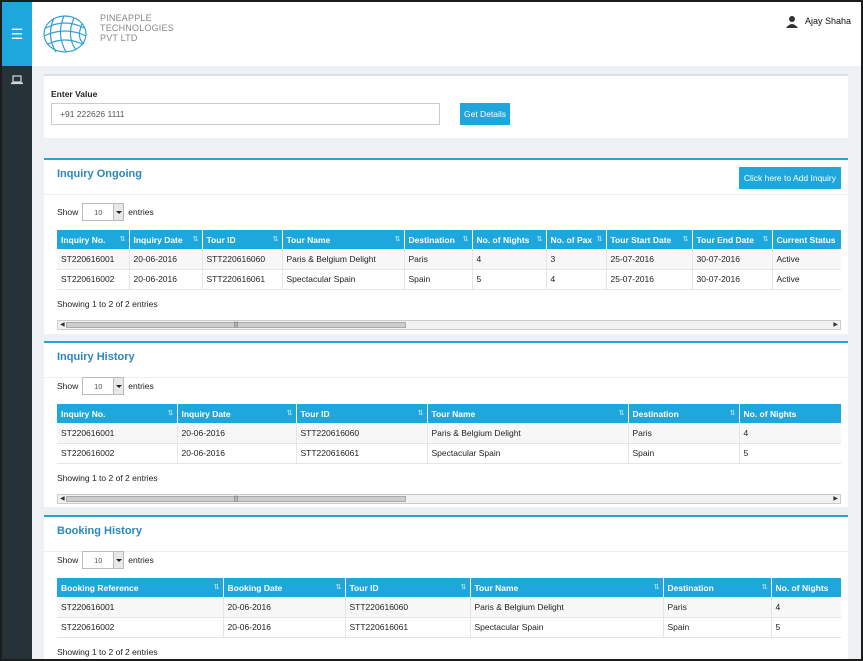 The height and width of the screenshot is (661, 863). I want to click on table-cell: Spectacular Spain, so click(528, 453).